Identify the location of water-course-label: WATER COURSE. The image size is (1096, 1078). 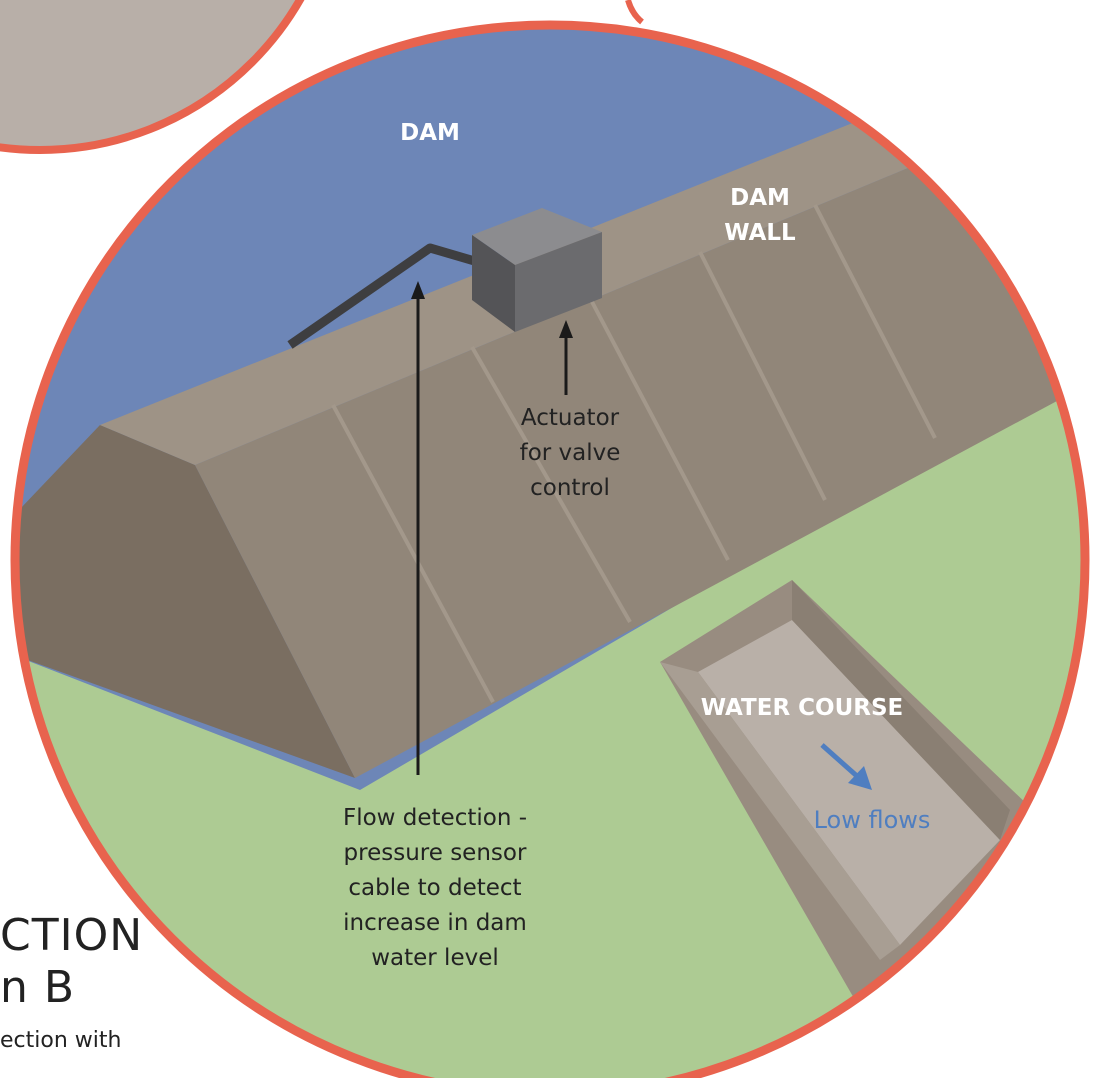
(802, 708).